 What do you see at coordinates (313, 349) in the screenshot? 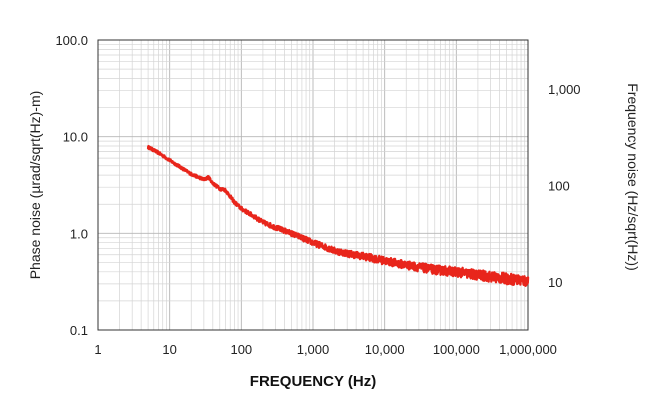
I see `x-tick-label: 1,000` at bounding box center [313, 349].